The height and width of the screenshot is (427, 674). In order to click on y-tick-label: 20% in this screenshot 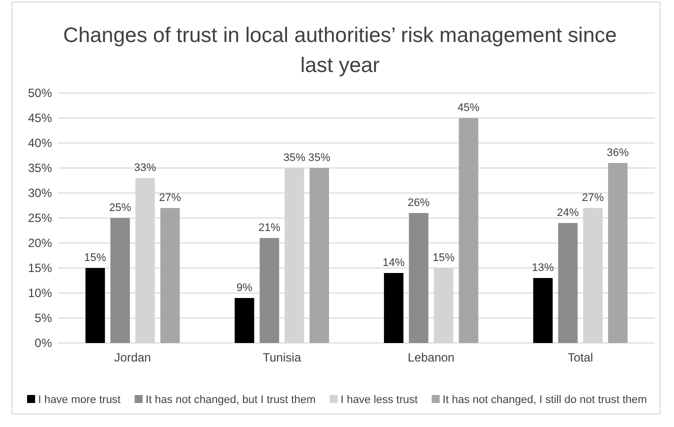, I will do `click(40, 243)`.